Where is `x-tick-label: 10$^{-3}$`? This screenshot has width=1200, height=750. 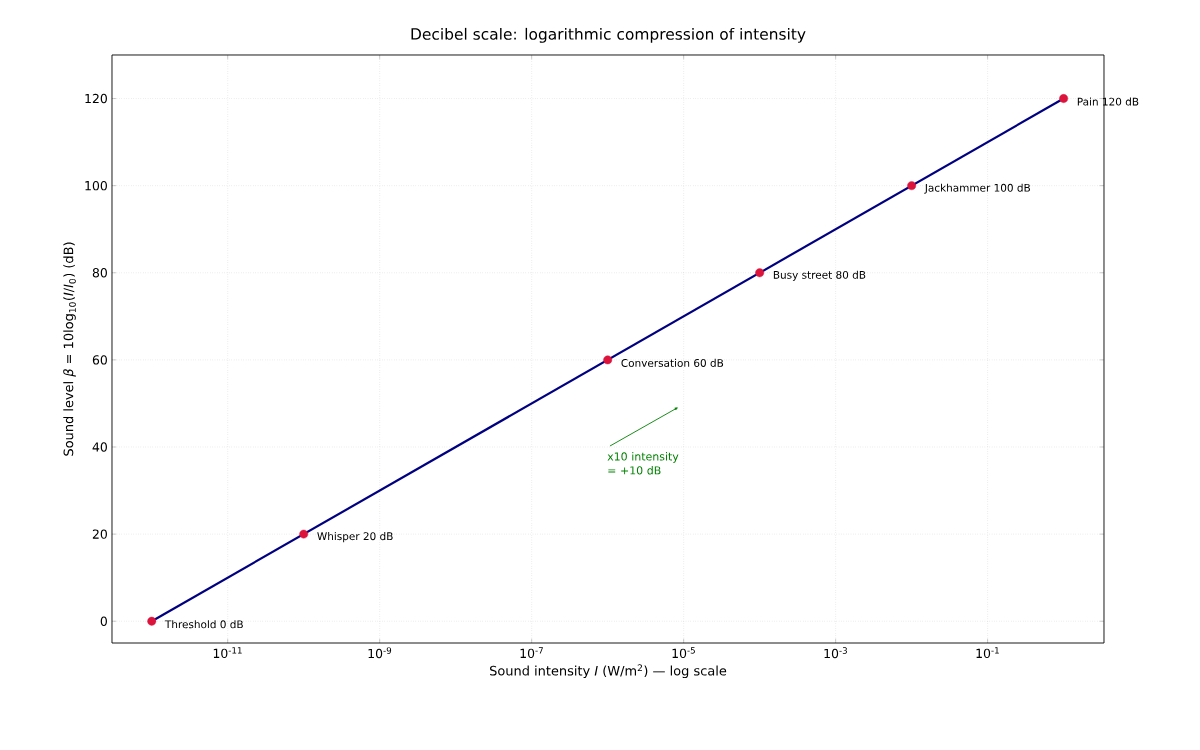
x-tick-label: 10$^{-3}$ is located at coordinates (835, 653).